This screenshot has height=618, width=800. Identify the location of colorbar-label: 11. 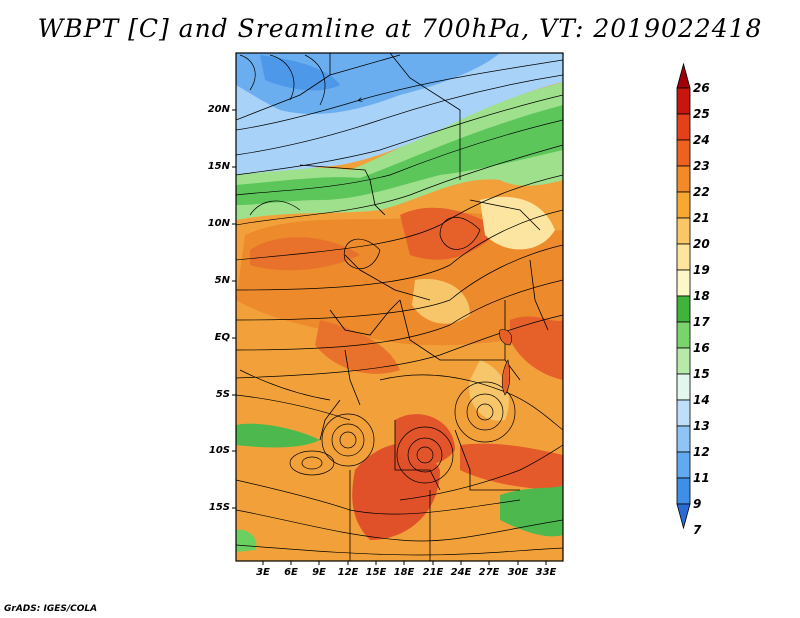
(701, 478).